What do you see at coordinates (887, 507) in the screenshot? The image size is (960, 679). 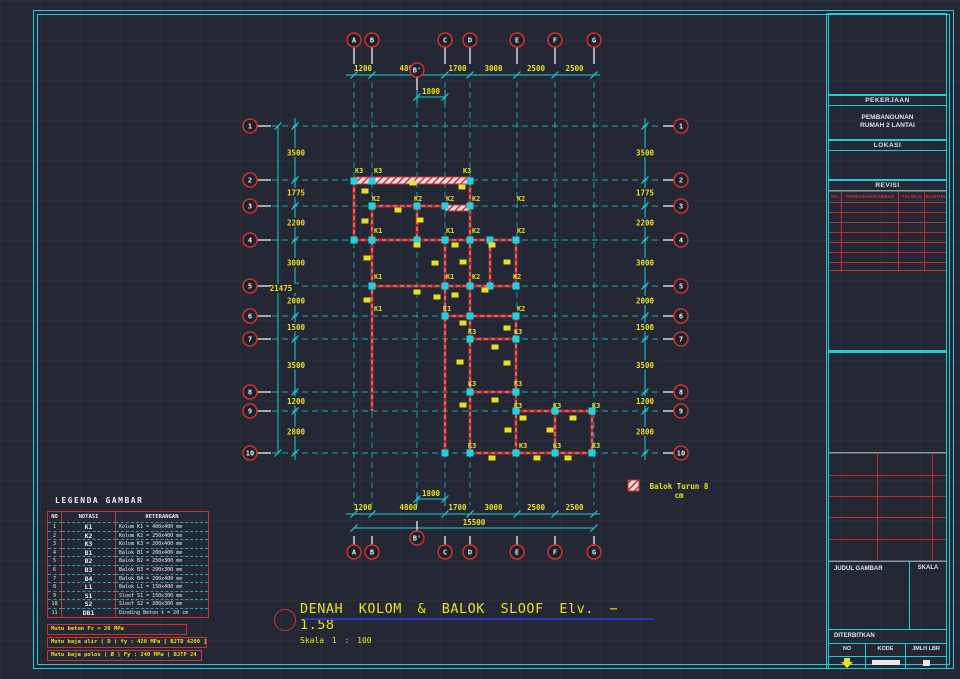 I see `signature-grid` at bounding box center [887, 507].